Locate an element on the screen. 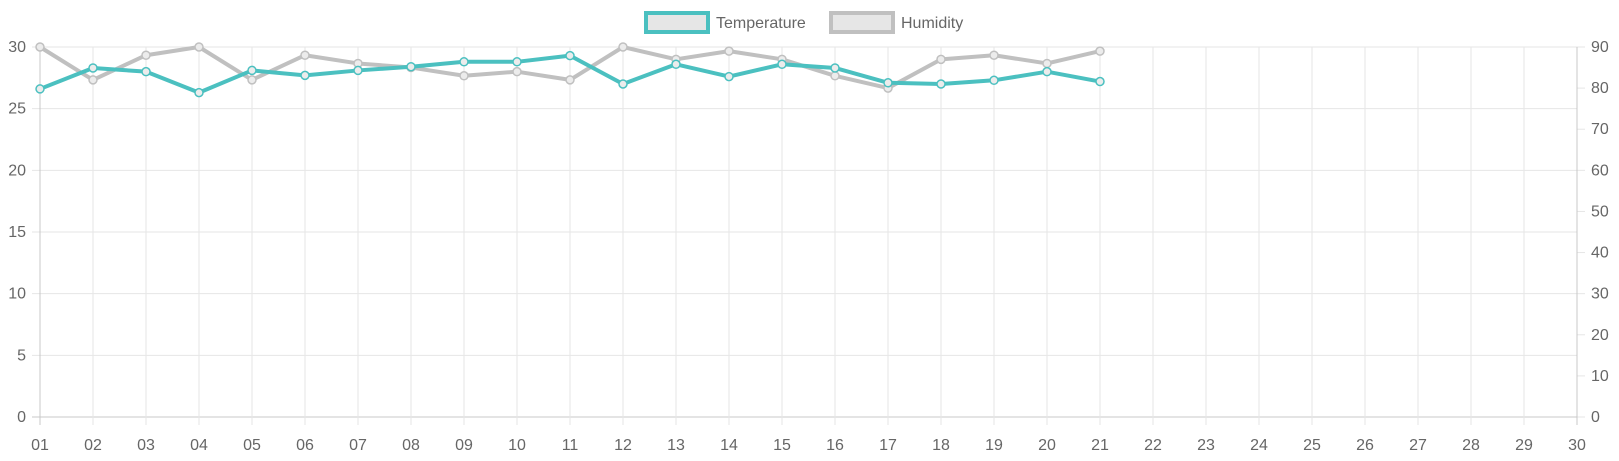 The image size is (1619, 461). x-tick-label: 02 is located at coordinates (93, 445).